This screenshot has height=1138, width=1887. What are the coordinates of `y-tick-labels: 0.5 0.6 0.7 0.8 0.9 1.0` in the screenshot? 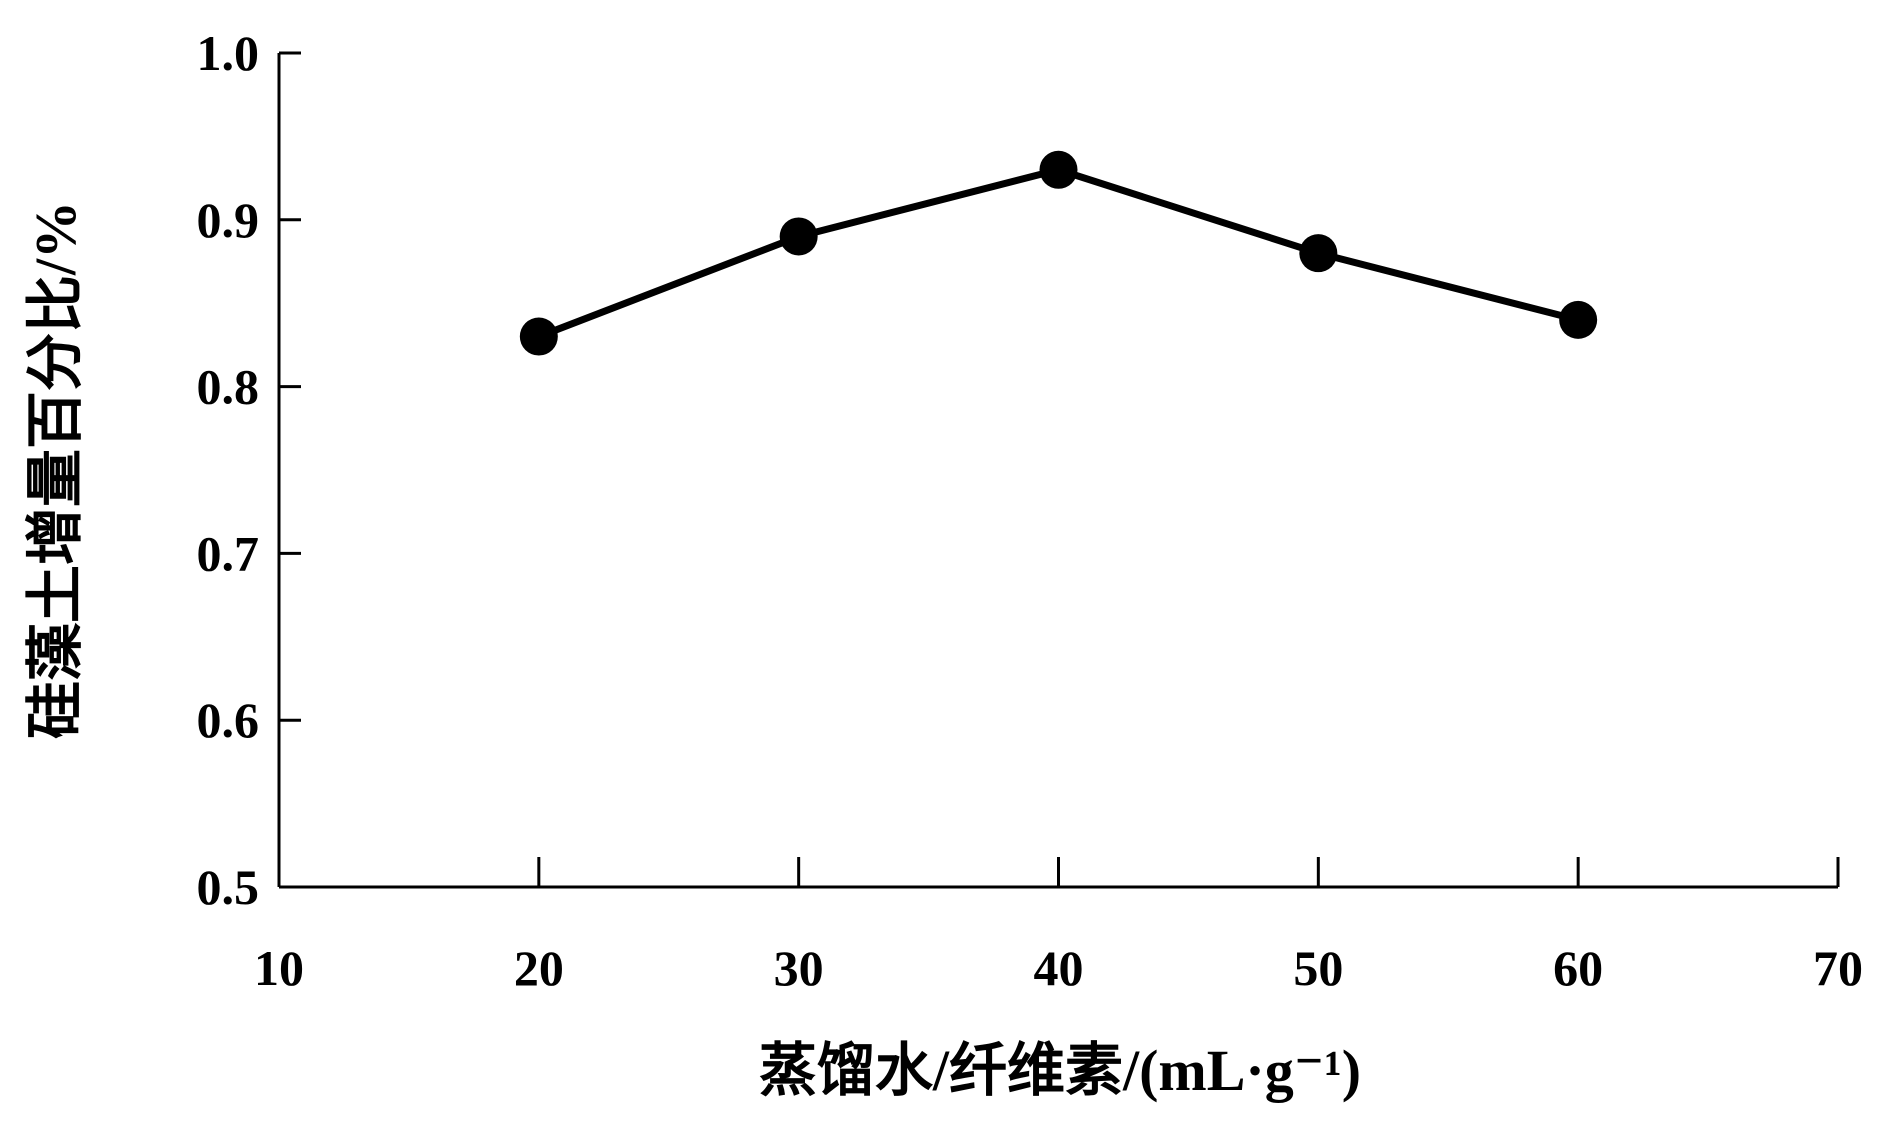 It's located at (228, 470).